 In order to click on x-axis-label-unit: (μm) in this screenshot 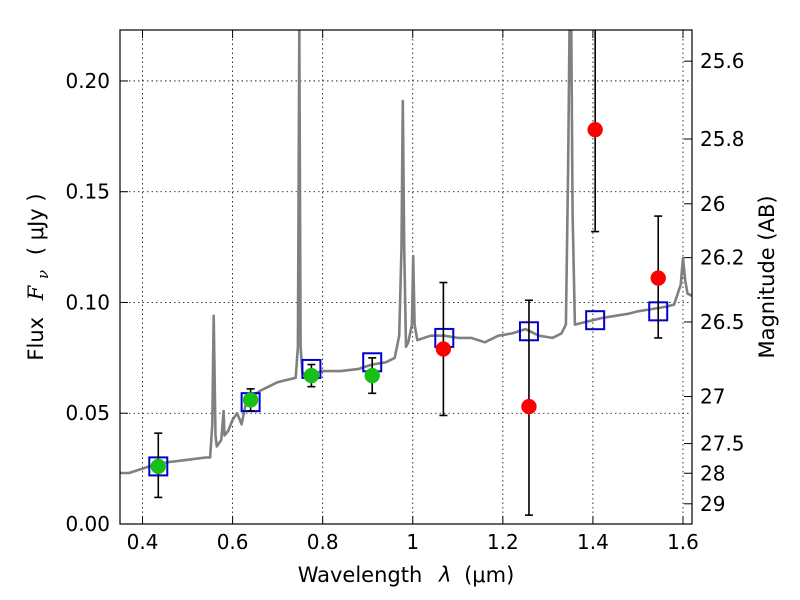, I will do `click(489, 575)`.